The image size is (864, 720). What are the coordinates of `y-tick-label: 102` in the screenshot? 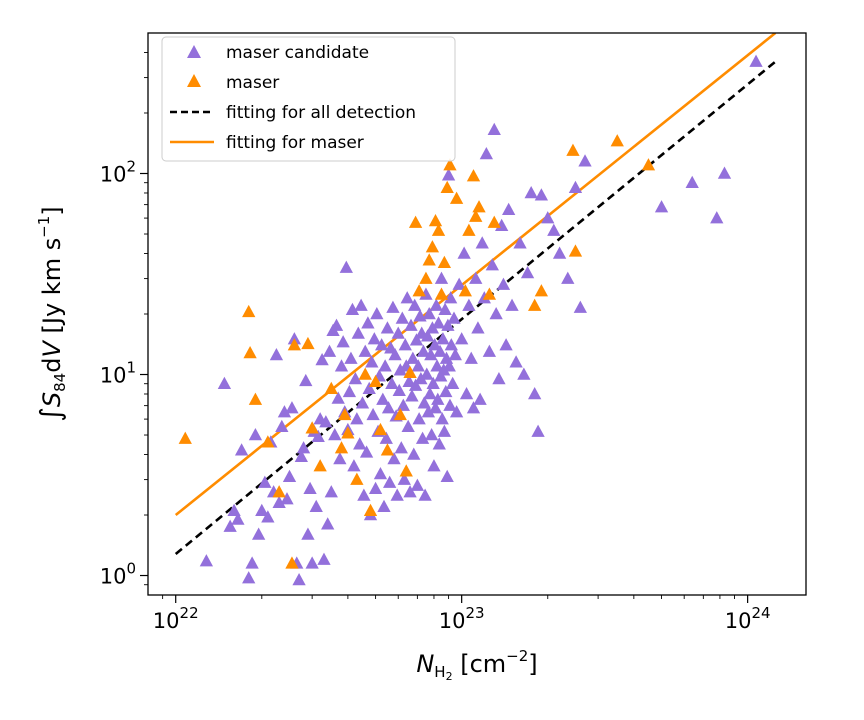 It's located at (118, 172).